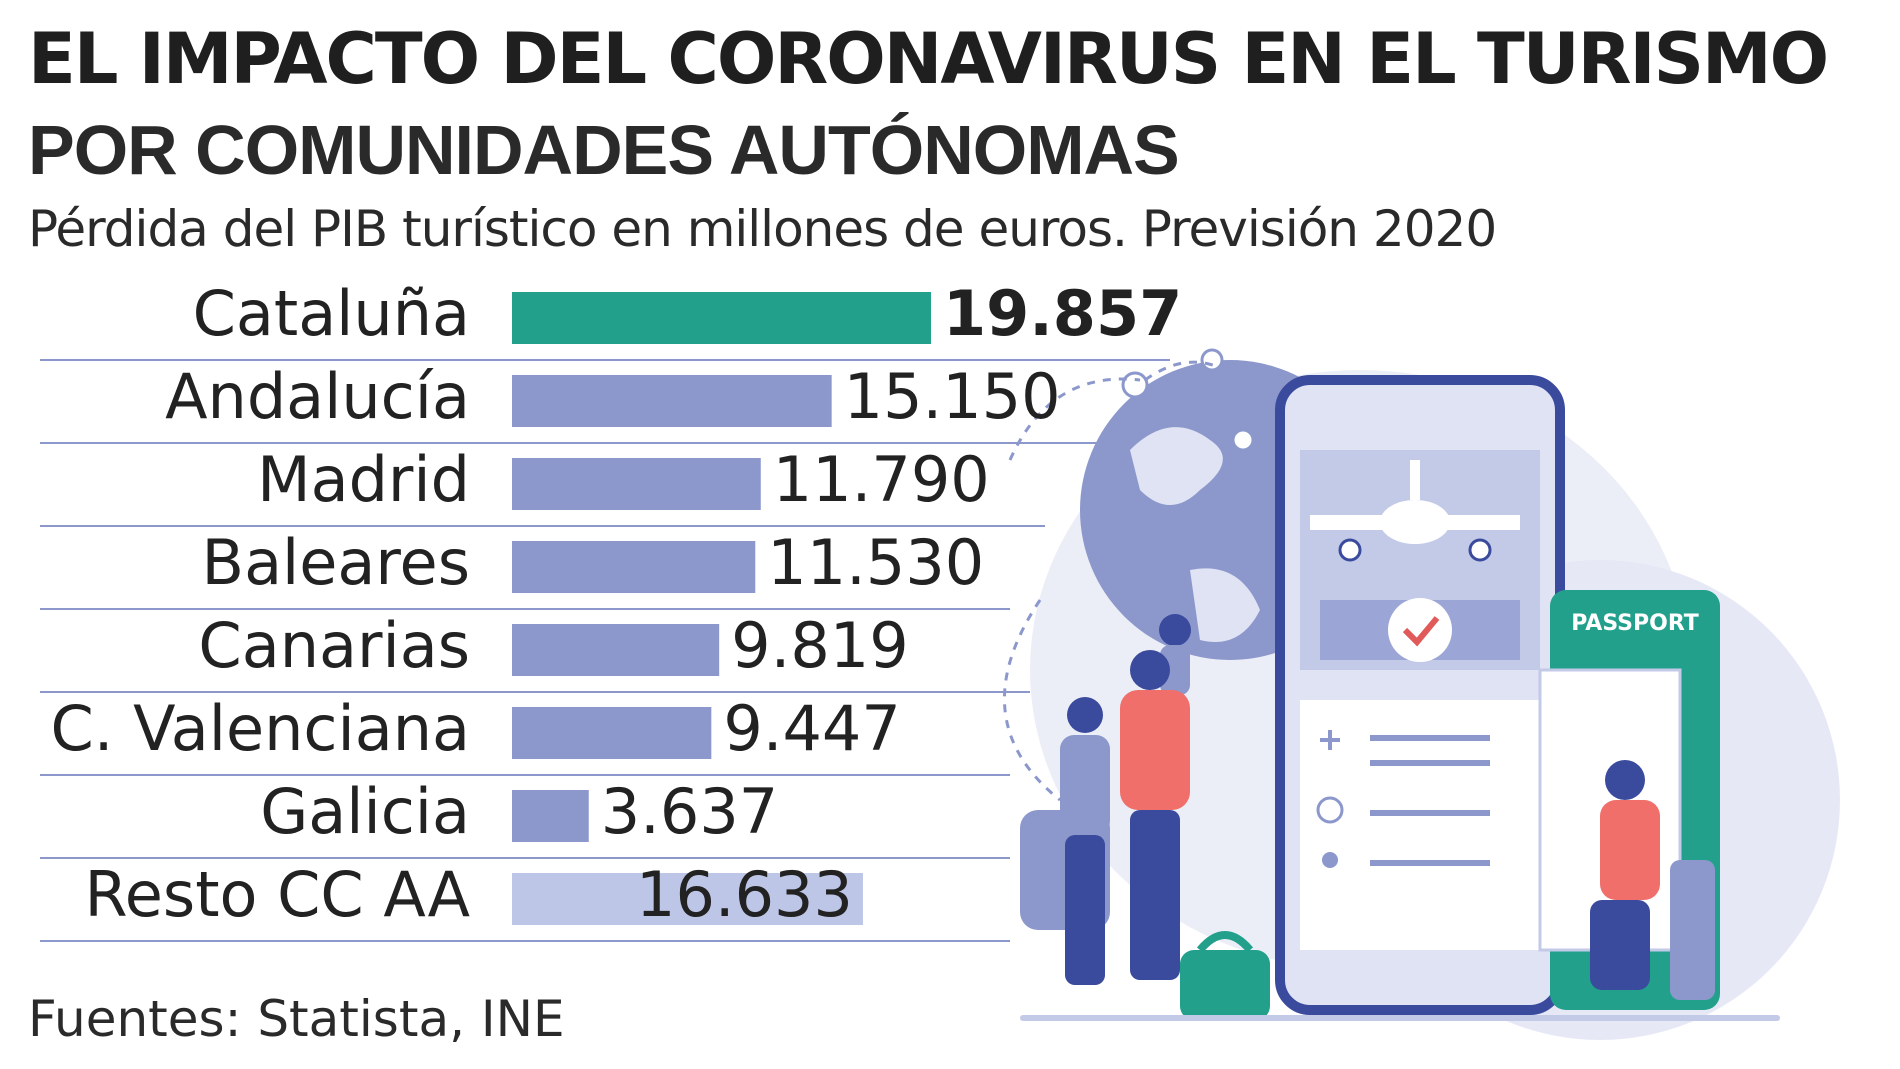  What do you see at coordinates (363, 479) in the screenshot?
I see `category-label: Madrid` at bounding box center [363, 479].